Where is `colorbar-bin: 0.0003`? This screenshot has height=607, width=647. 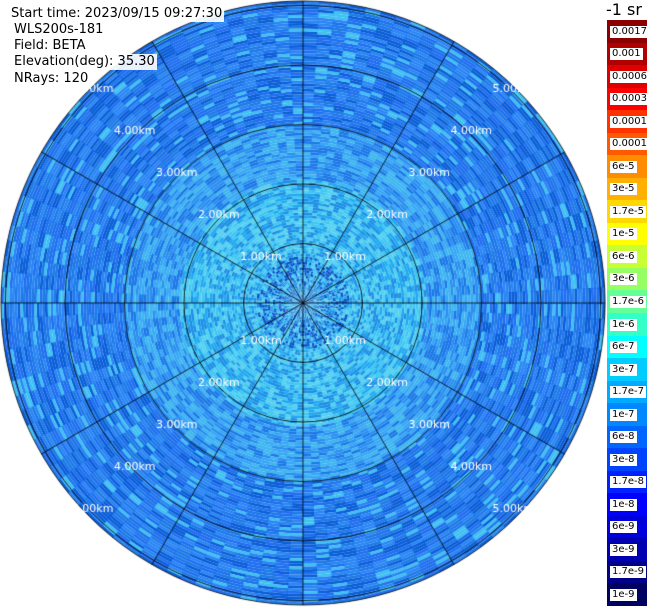
colorbar-bin: 0.0003 is located at coordinates (627, 99).